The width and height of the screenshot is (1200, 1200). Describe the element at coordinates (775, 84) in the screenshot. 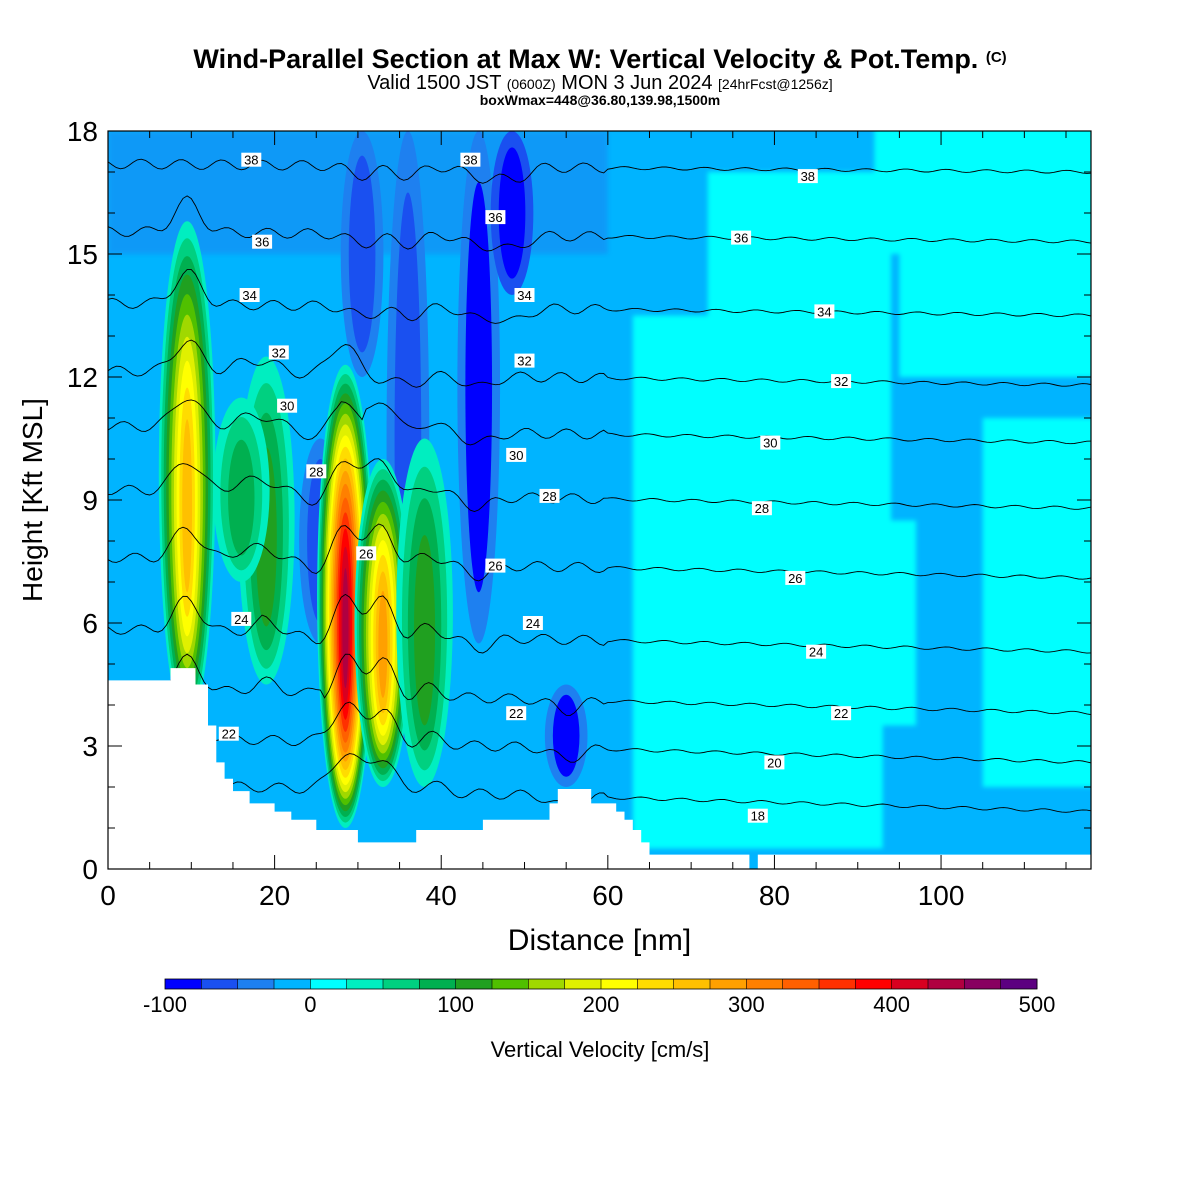

I see `forecast-info: [24hrFcst@1256z]` at that location.